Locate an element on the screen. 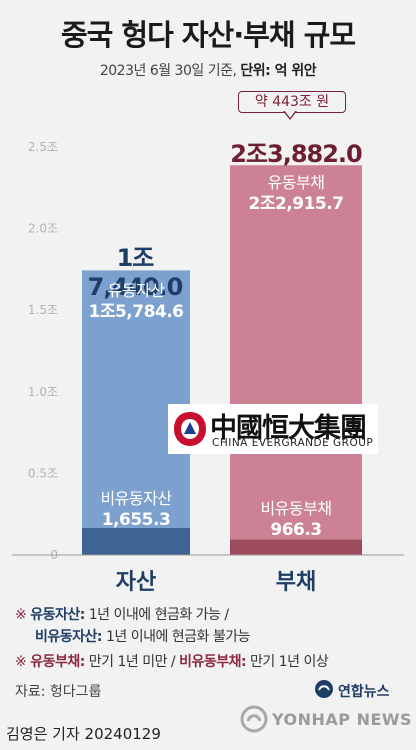  y-tick-label: 1.0조 is located at coordinates (43, 392).